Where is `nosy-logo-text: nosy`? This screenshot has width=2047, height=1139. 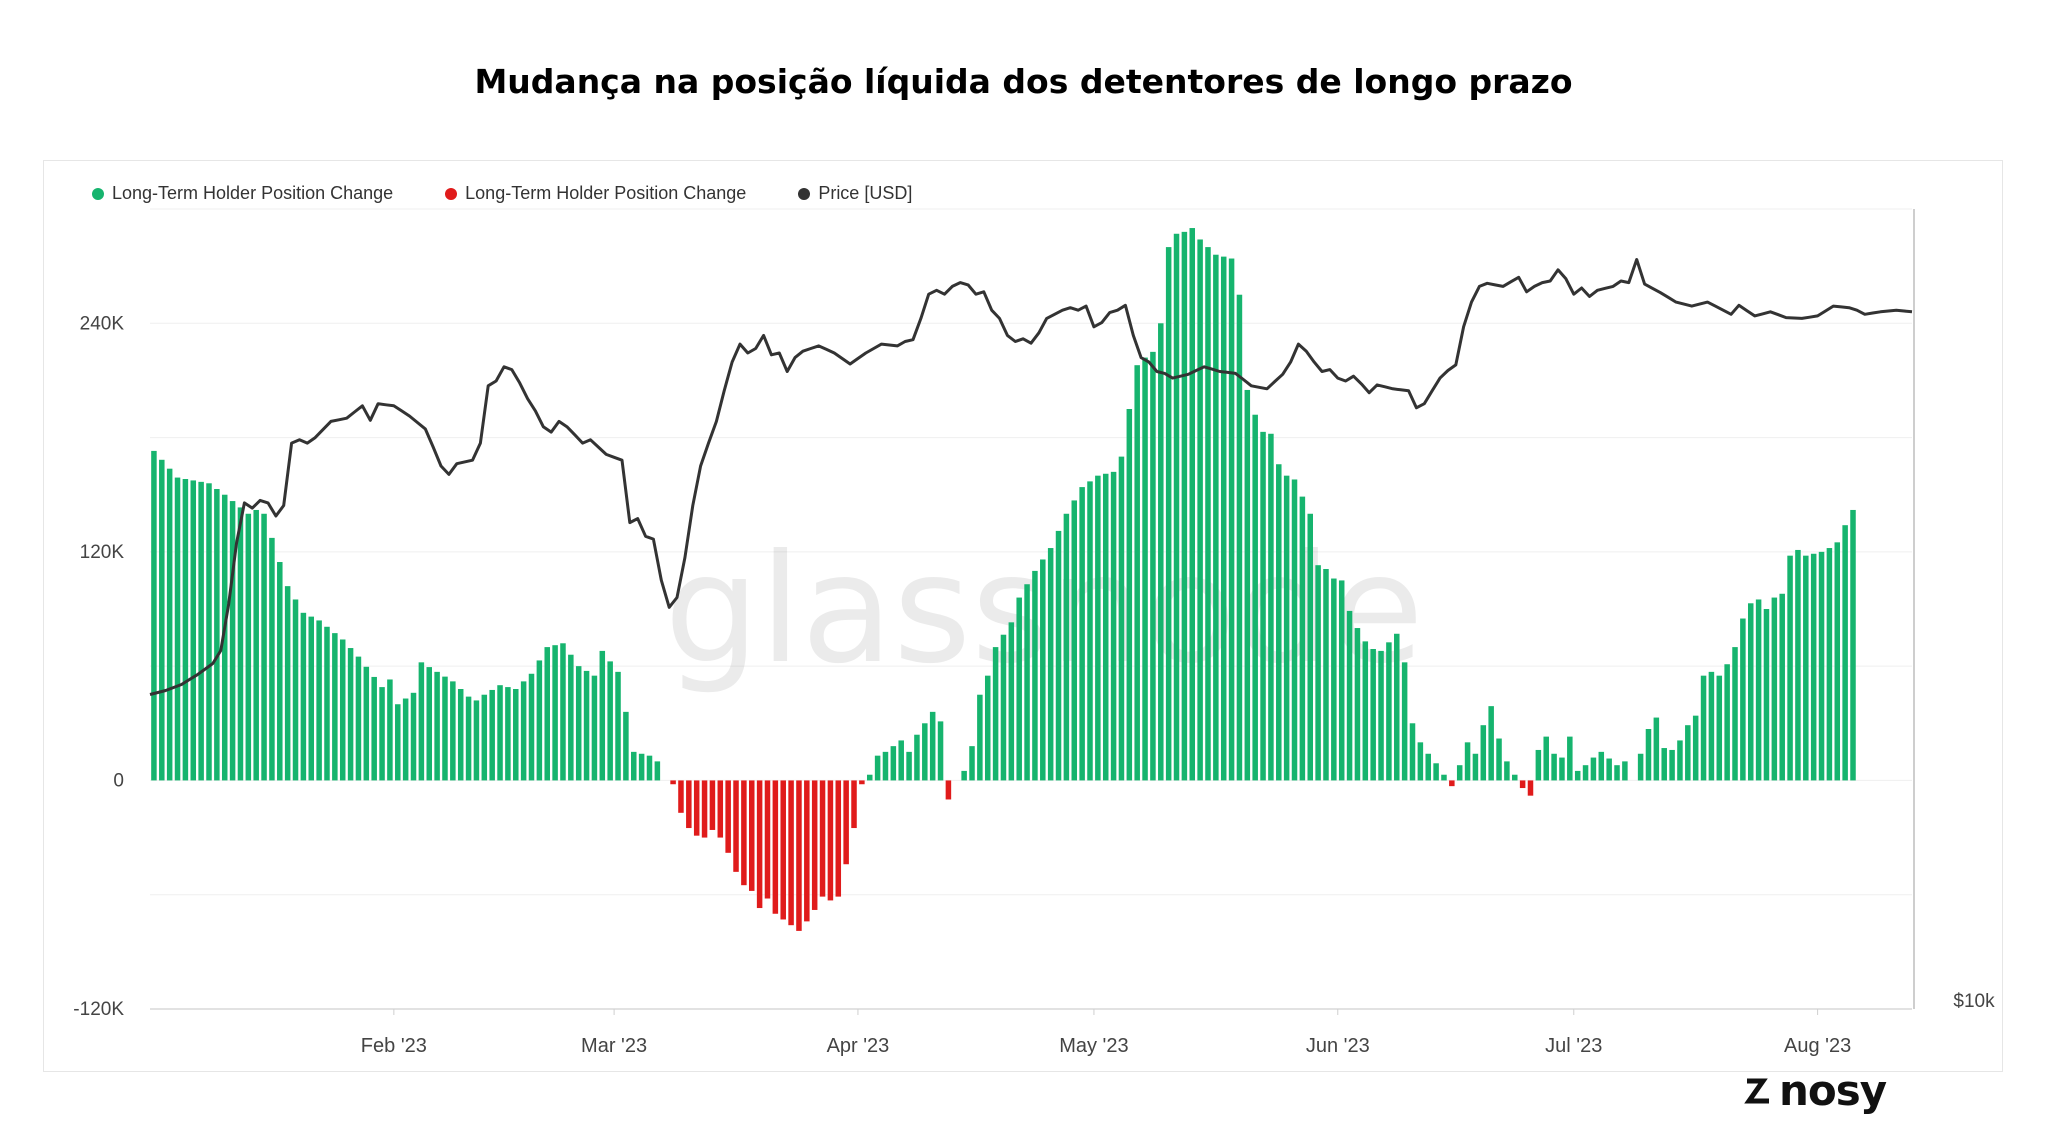 nosy-logo-text: nosy is located at coordinates (1833, 1090).